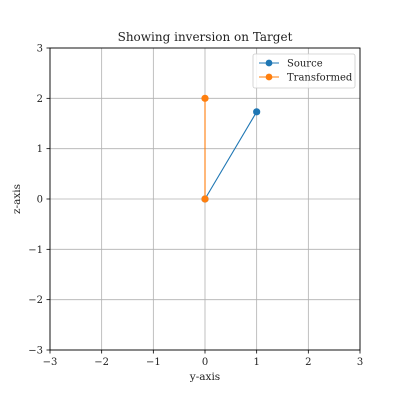  I want to click on y-tick-label: −1, so click(35, 250).